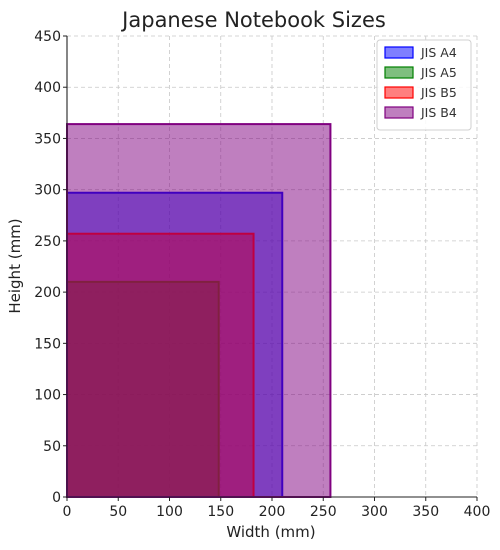 Image resolution: width=500 pixels, height=550 pixels. Describe the element at coordinates (323, 512) in the screenshot. I see `x-tick-label: 250` at that location.